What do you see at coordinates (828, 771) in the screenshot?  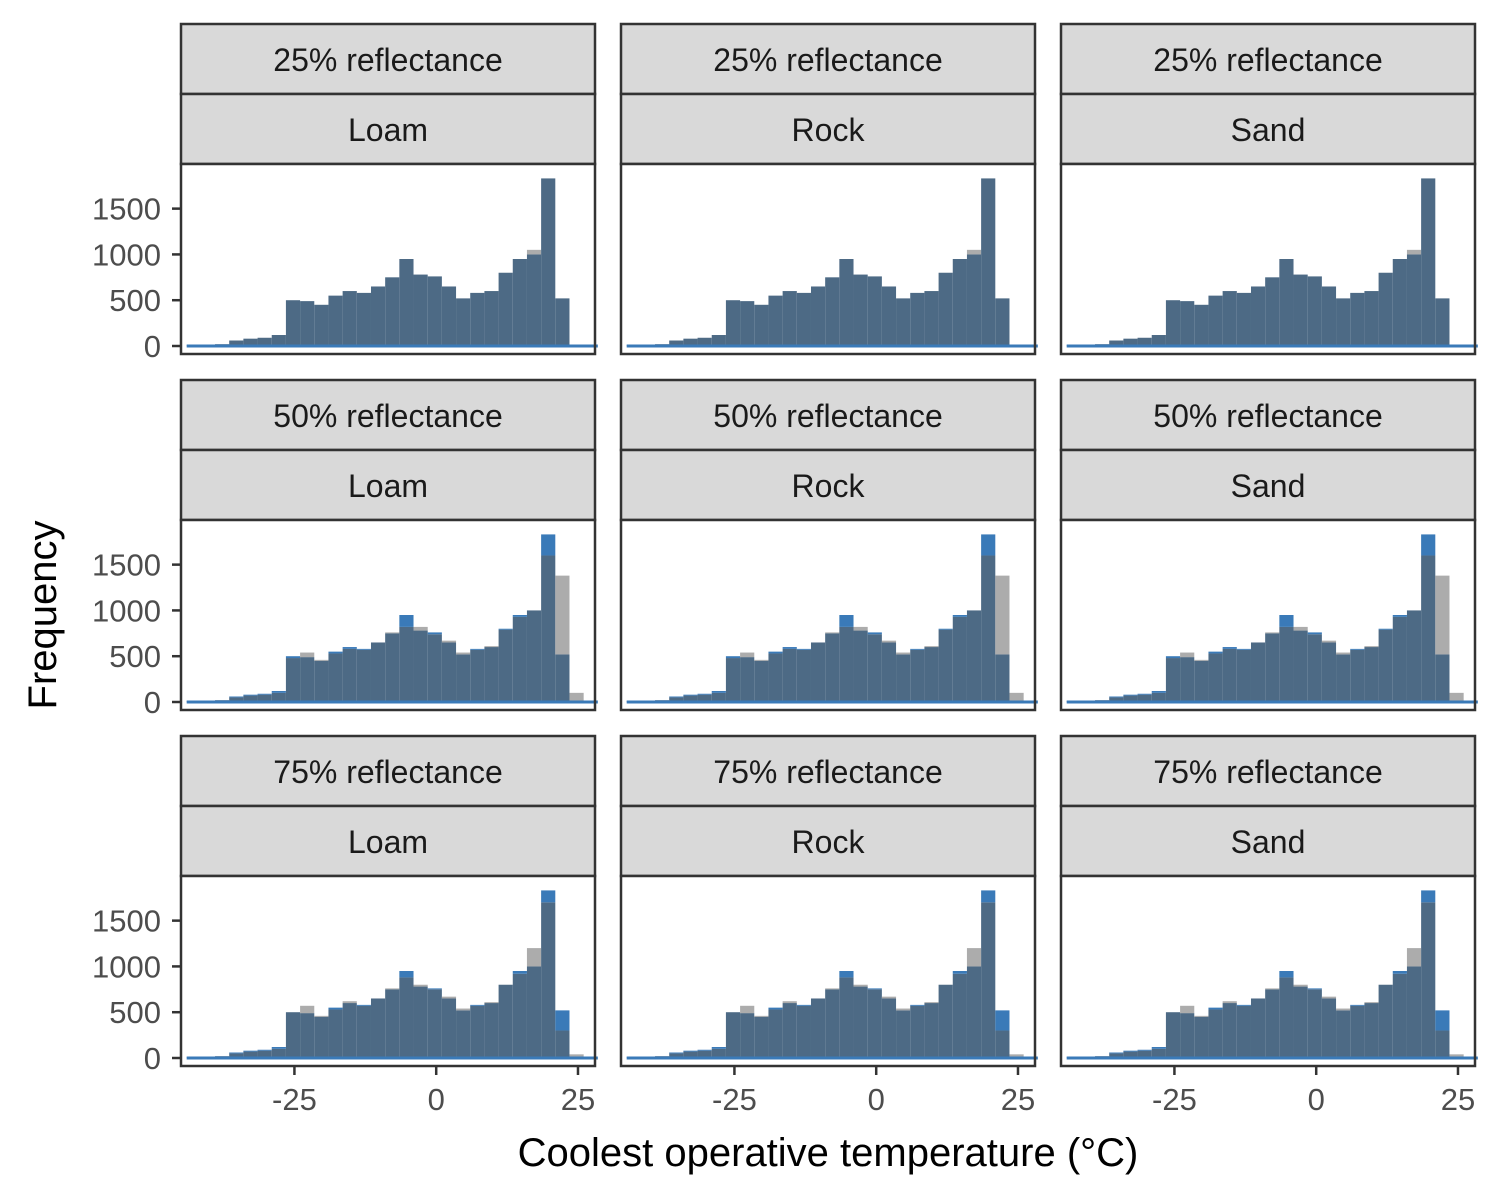 I see `strip-row` at bounding box center [828, 771].